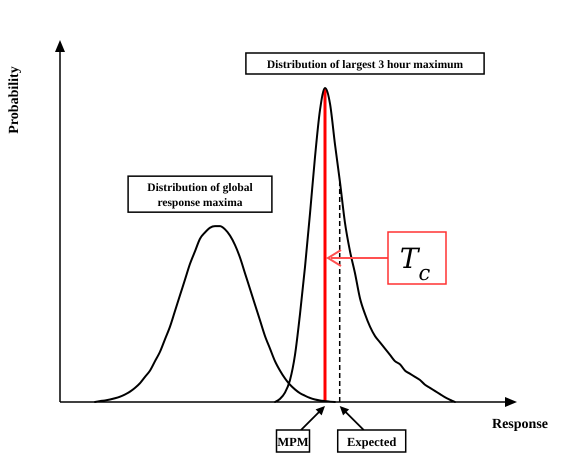 This screenshot has width=562, height=461. What do you see at coordinates (14, 100) in the screenshot?
I see `y-axis-title: Probability` at bounding box center [14, 100].